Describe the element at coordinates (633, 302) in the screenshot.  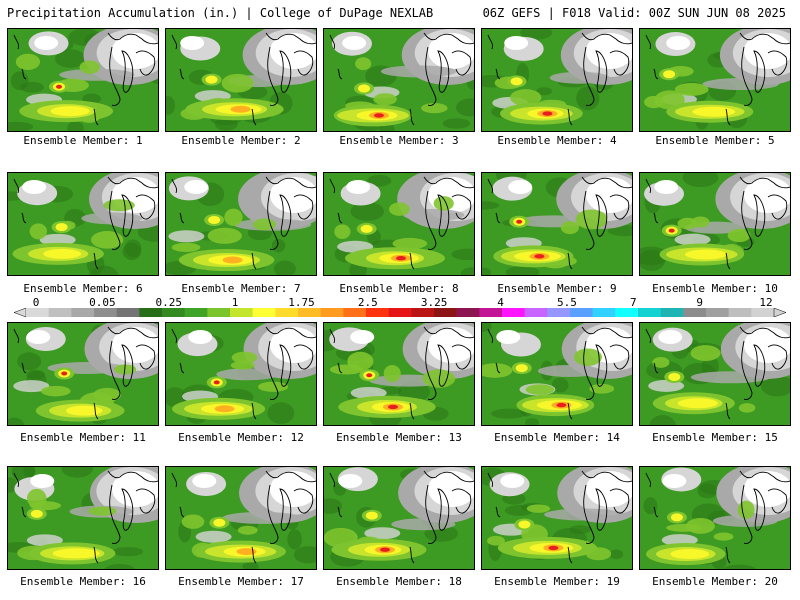
I see `legend-tick-label: 7` at that location.